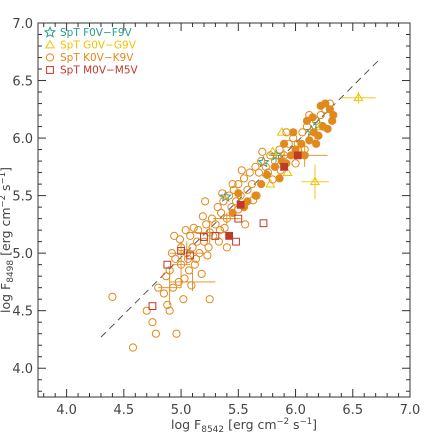  Describe the element at coordinates (8, 240) in the screenshot. I see `y-axis-label: log F8498 [erg cm−2 s−1]` at that location.